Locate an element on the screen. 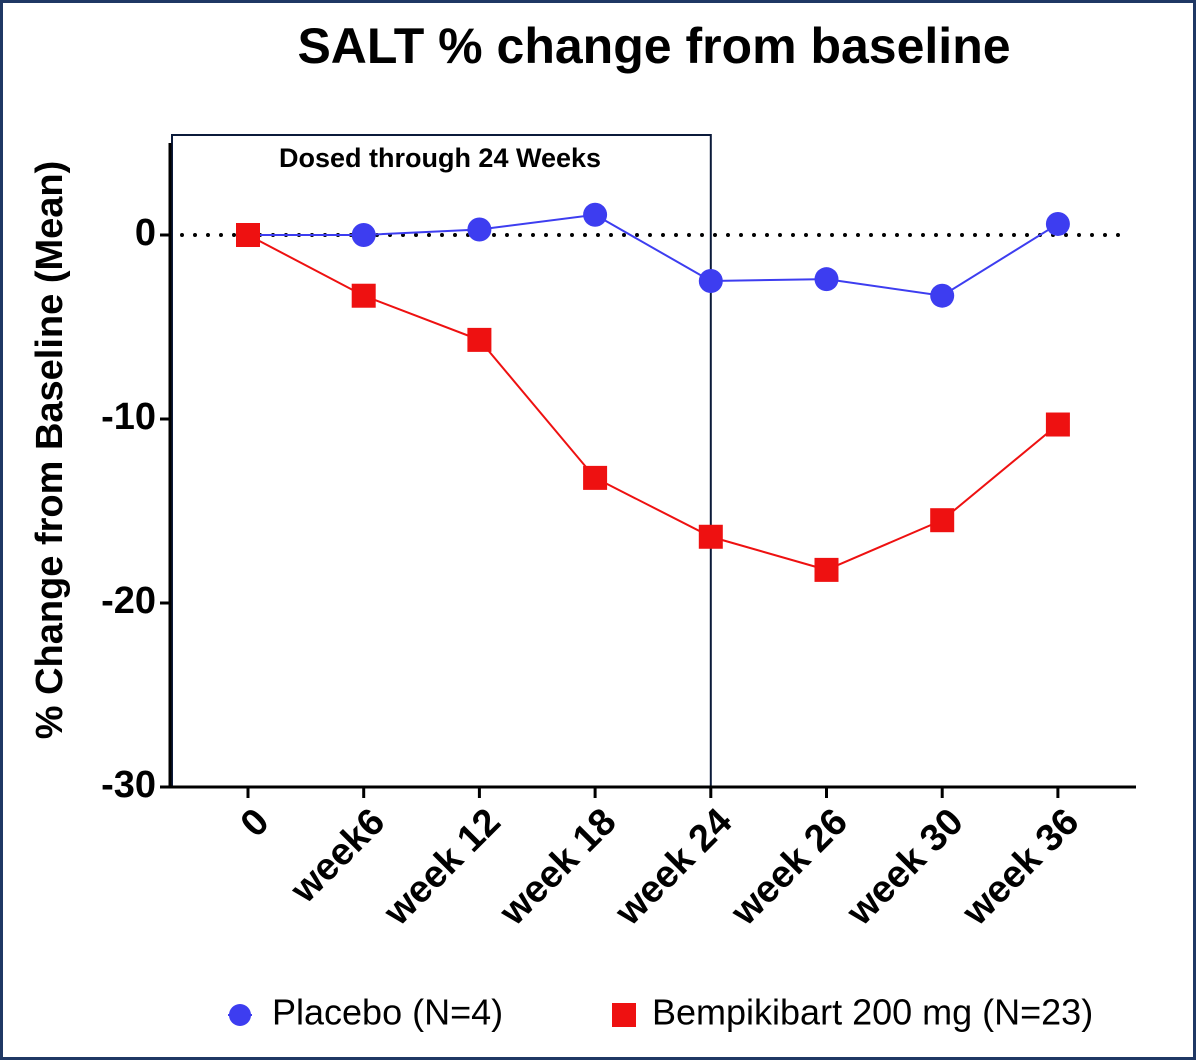  y-axis-label: % Change from Baseline (Mean) is located at coordinates (50, 450).